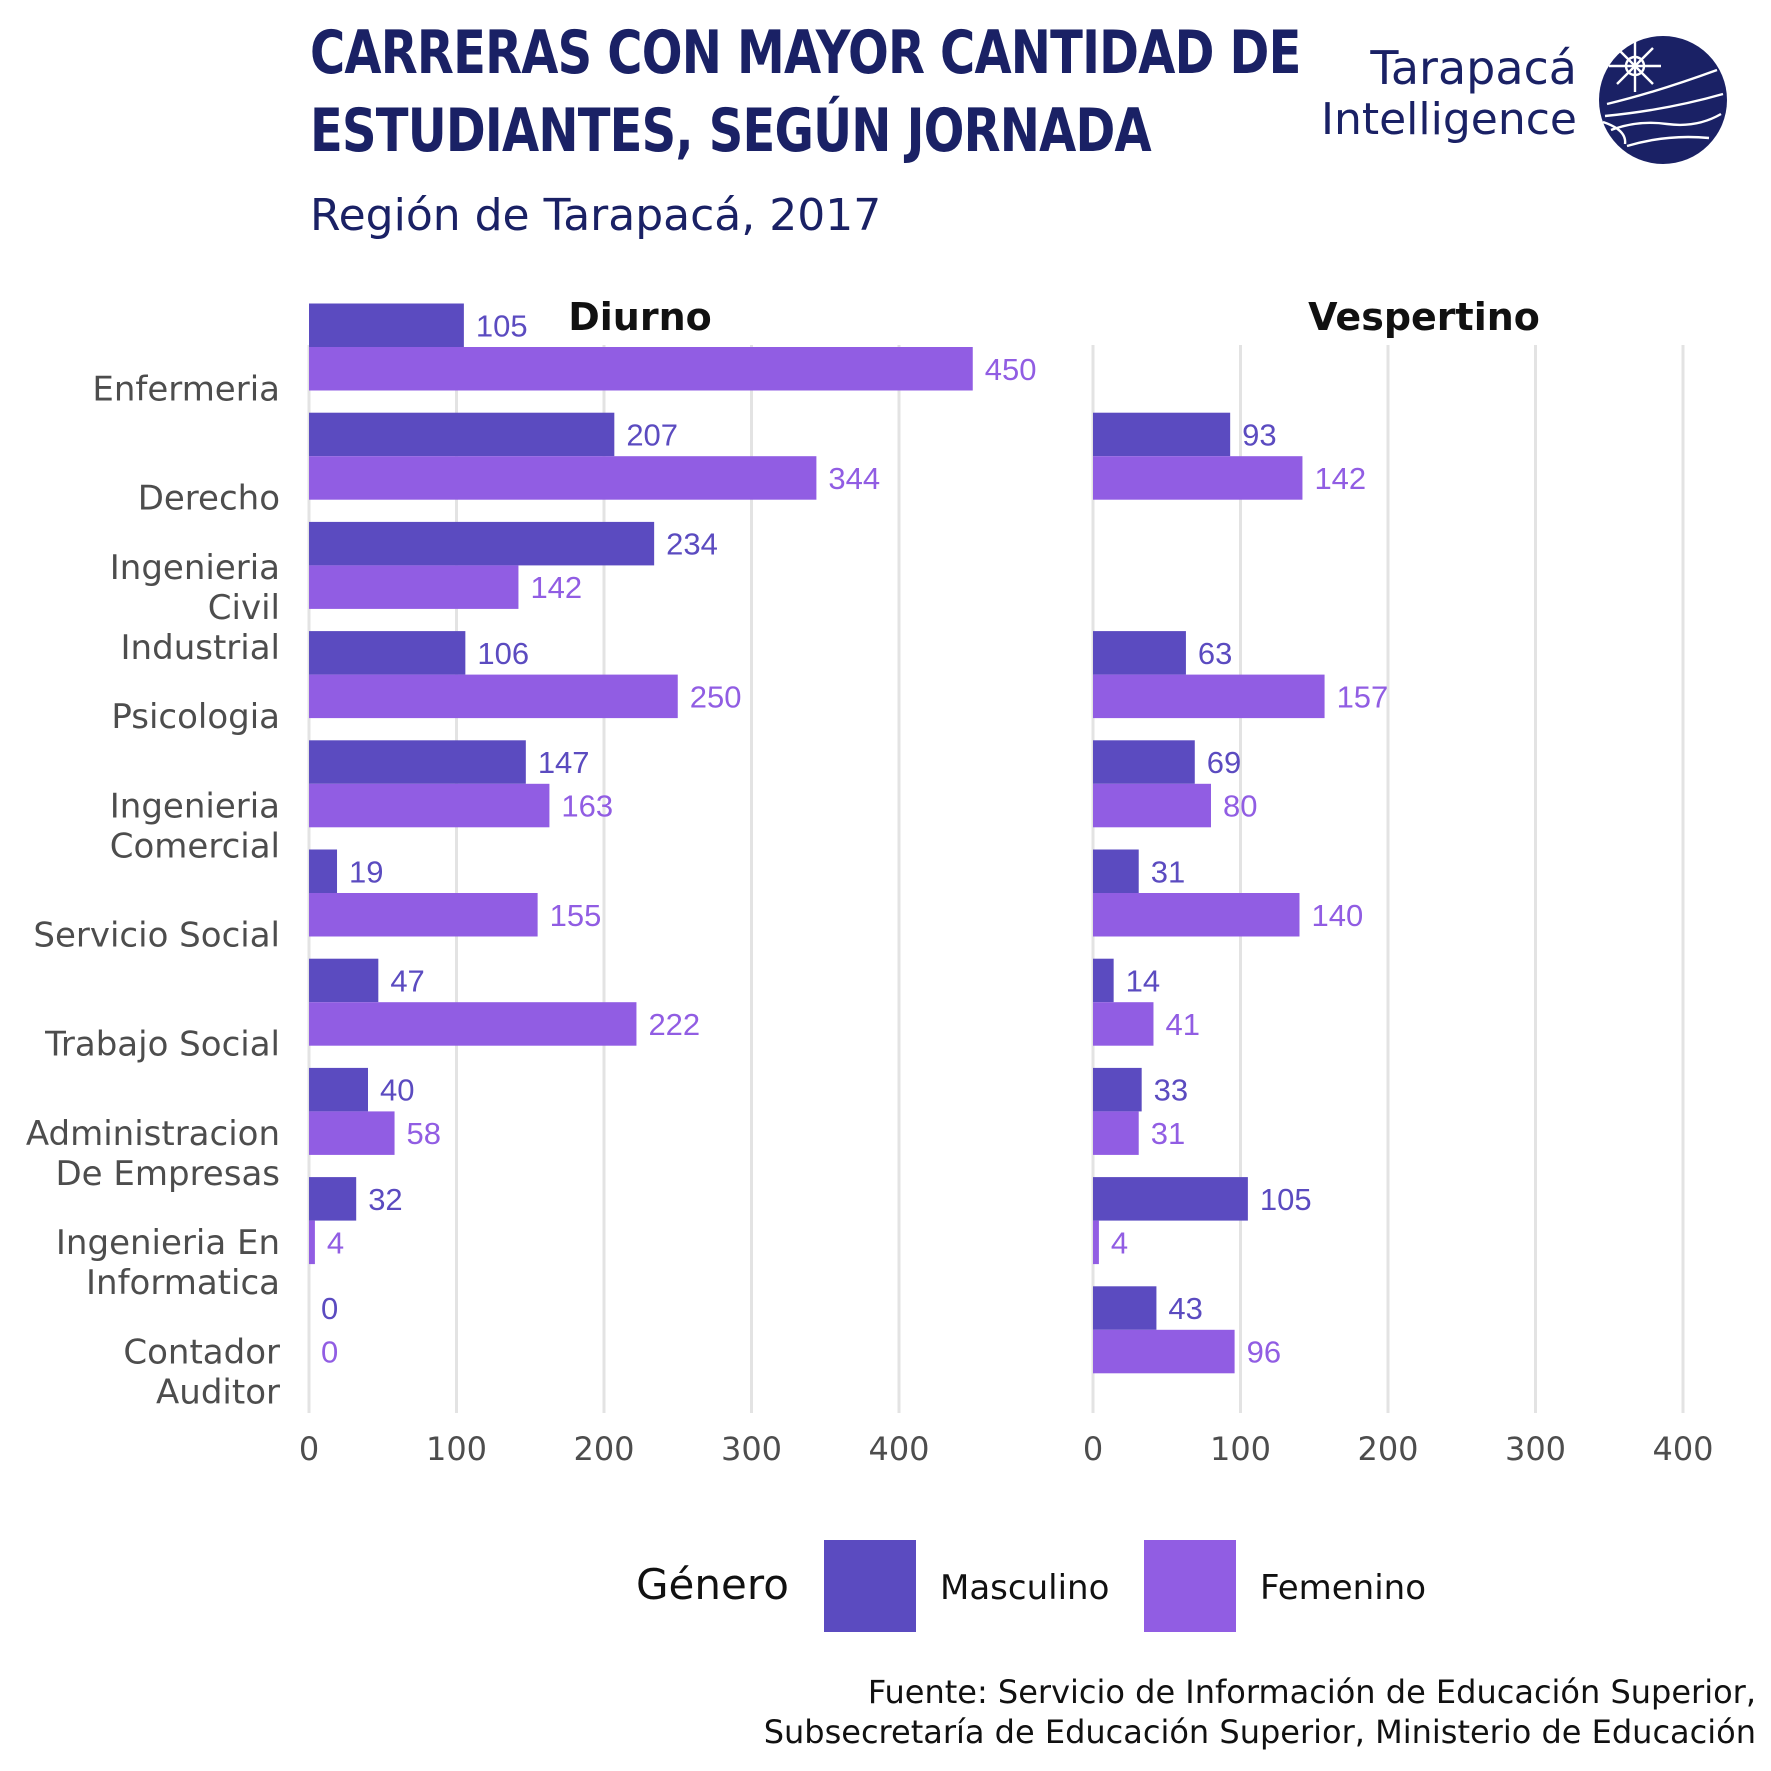  What do you see at coordinates (335, 1242) in the screenshot?
I see `value-label-diurno-femenino-ingenieria-en-informatica: 4` at bounding box center [335, 1242].